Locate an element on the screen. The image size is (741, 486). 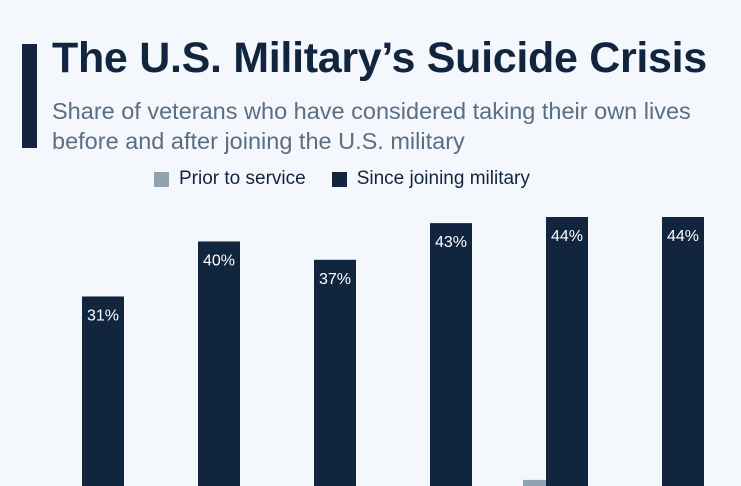
data-label-since-3: 43% is located at coordinates (451, 242).